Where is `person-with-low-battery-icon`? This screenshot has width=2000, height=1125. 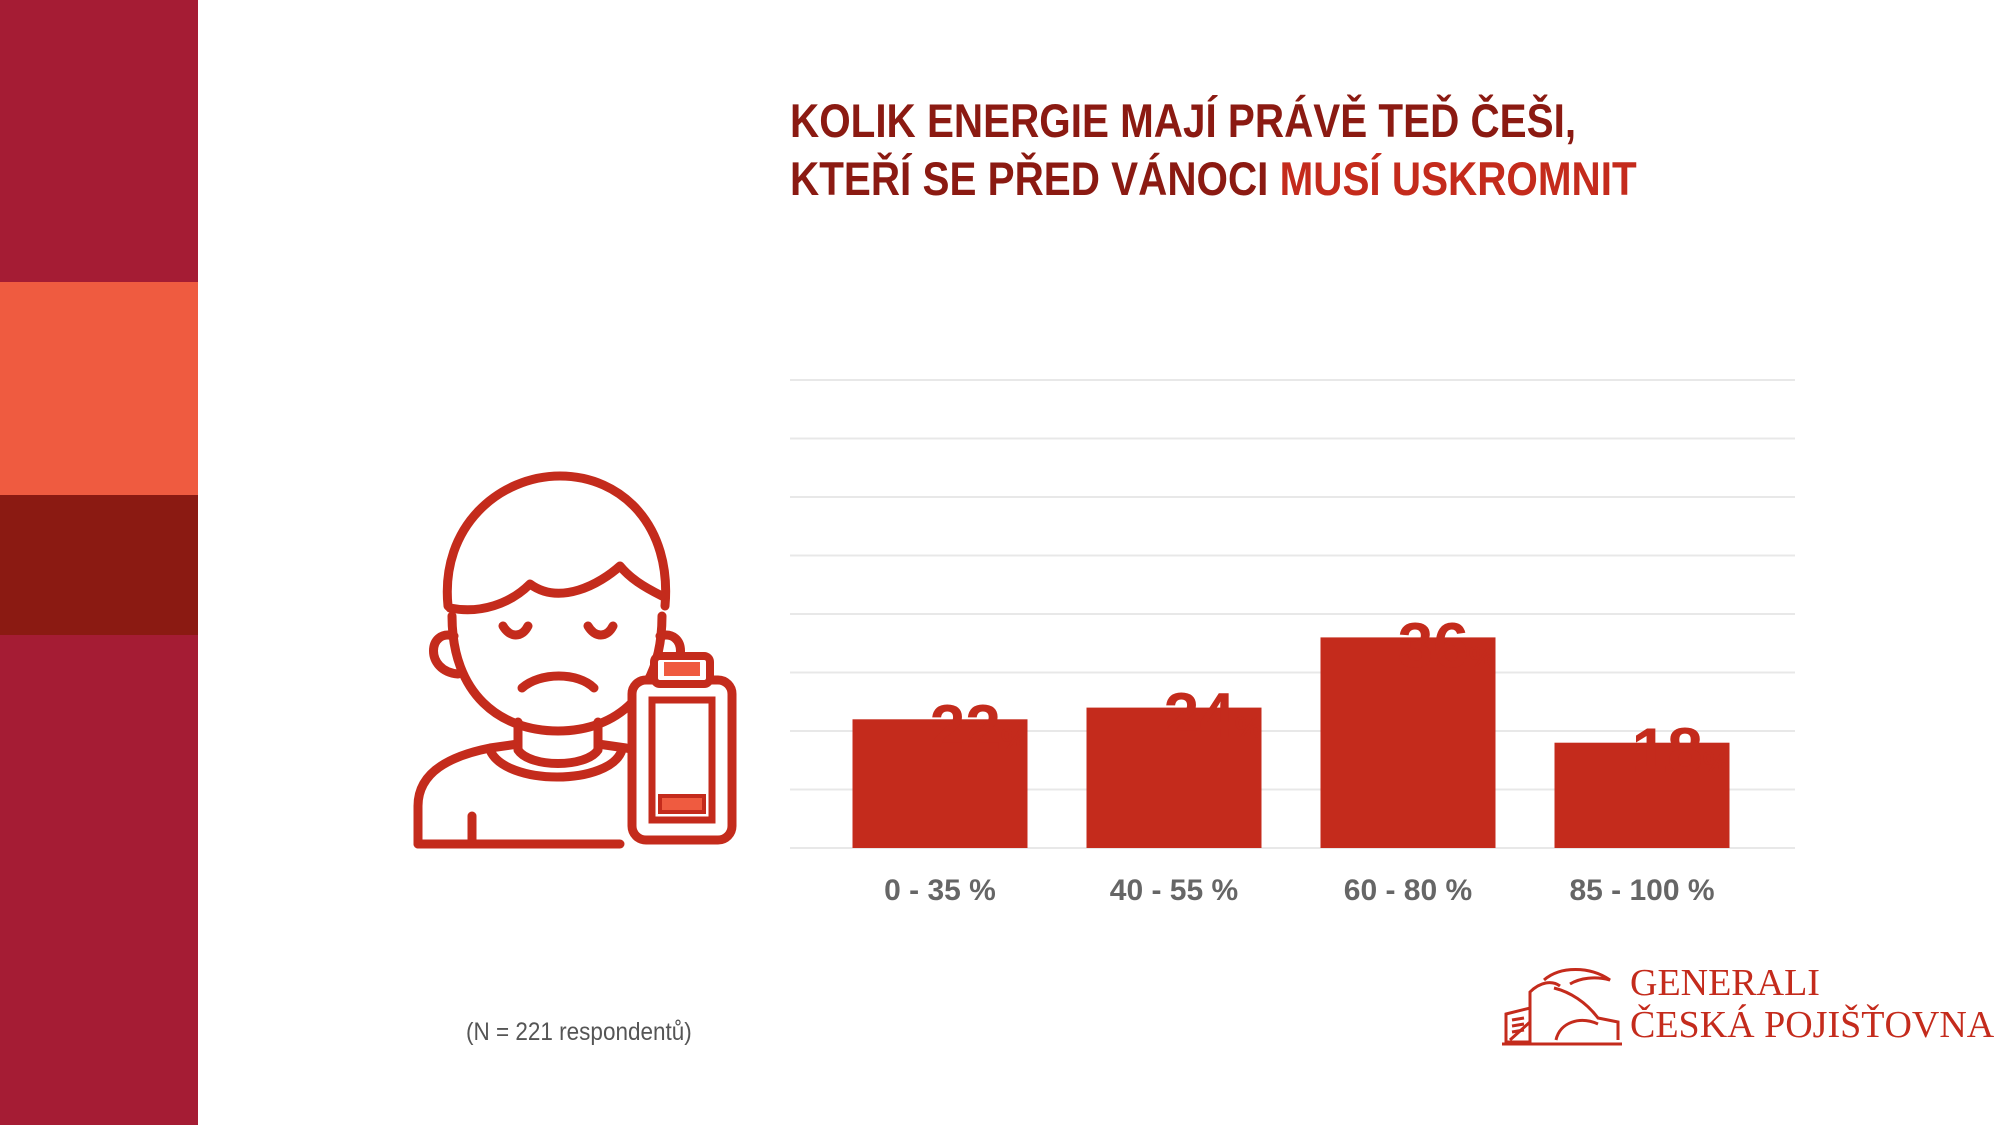 person-with-low-battery-icon is located at coordinates (575, 660).